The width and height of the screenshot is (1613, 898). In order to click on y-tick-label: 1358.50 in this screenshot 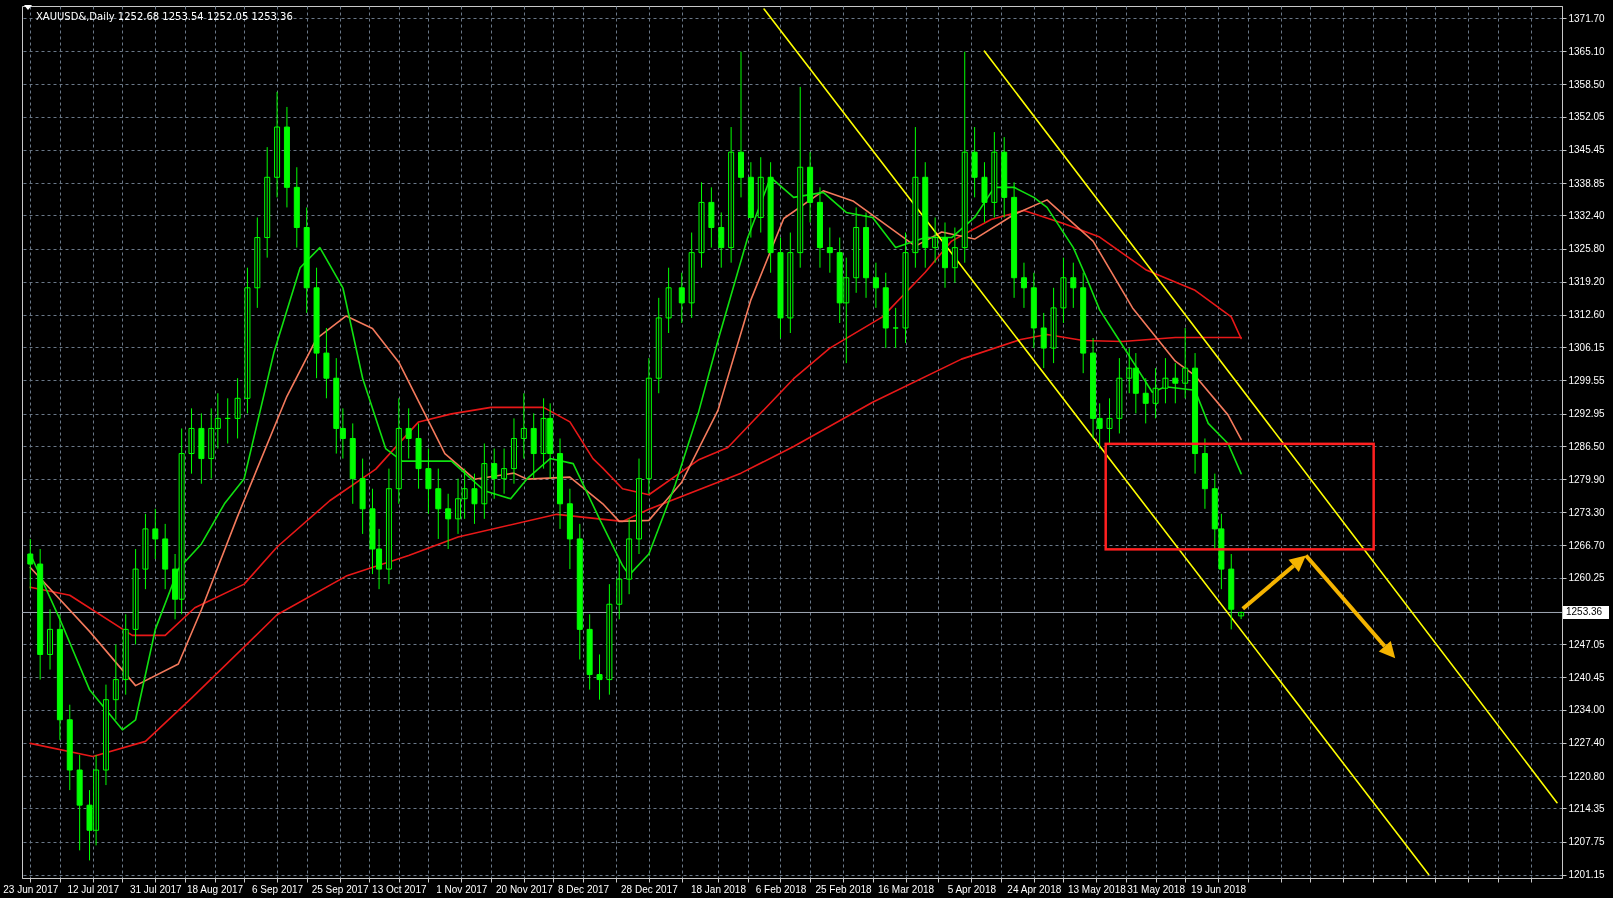, I will do `click(1587, 84)`.